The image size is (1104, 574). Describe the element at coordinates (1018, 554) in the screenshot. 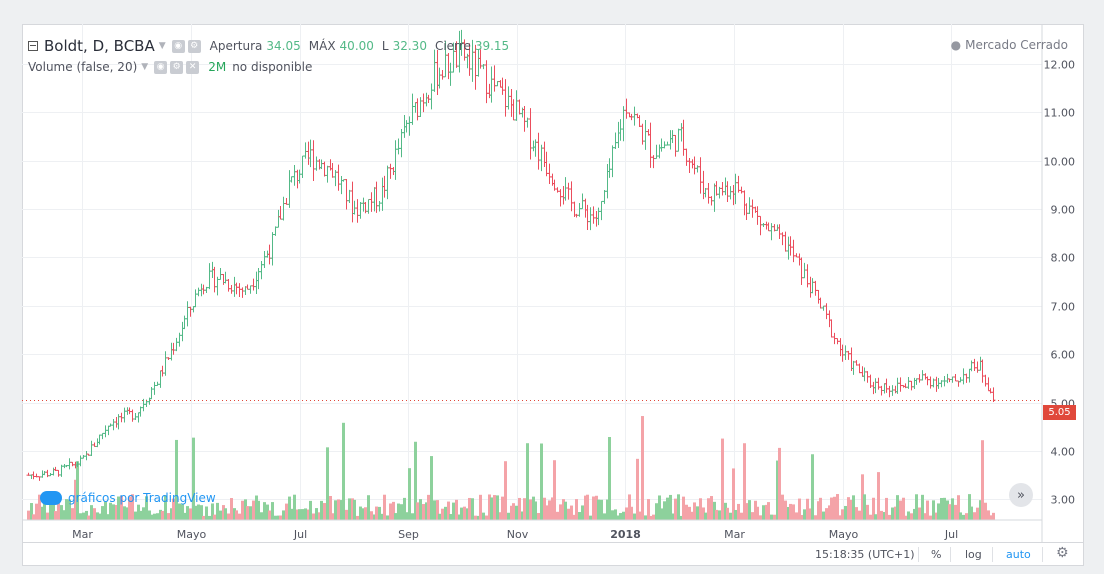

I see `auto-scale-button: auto` at that location.